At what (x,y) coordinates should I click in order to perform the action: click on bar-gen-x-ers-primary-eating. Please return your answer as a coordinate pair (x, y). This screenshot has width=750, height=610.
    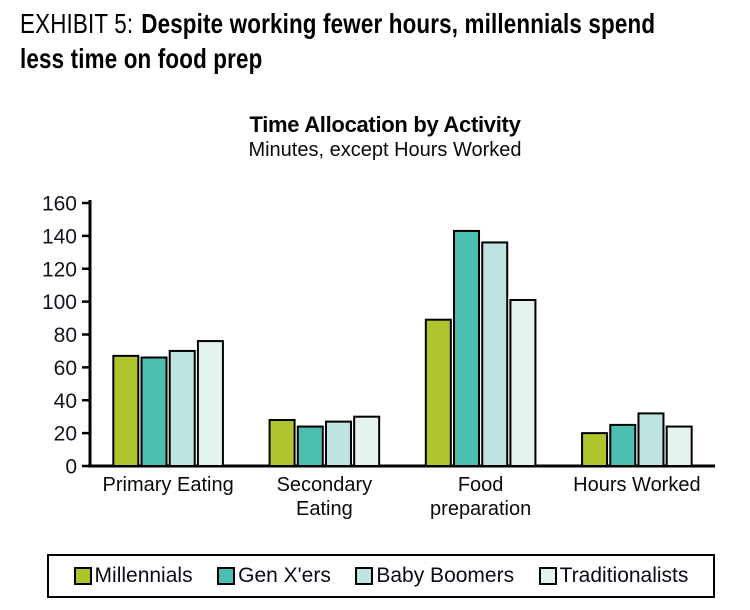
    Looking at the image, I should click on (154, 411).